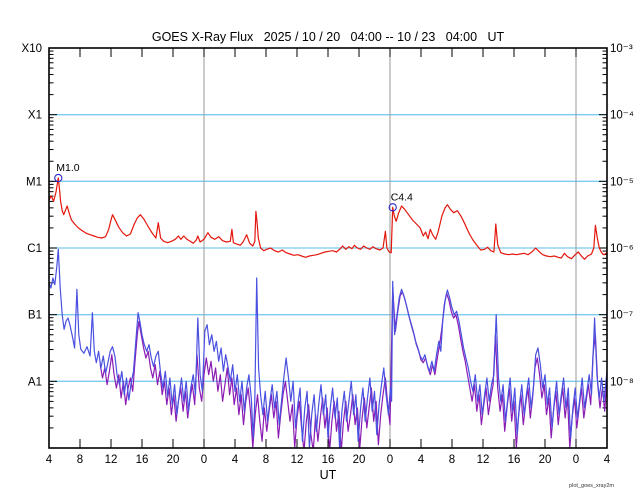 This screenshot has height=500, width=640. I want to click on y-axis-label-right: 10⁻⁶, so click(622, 249).